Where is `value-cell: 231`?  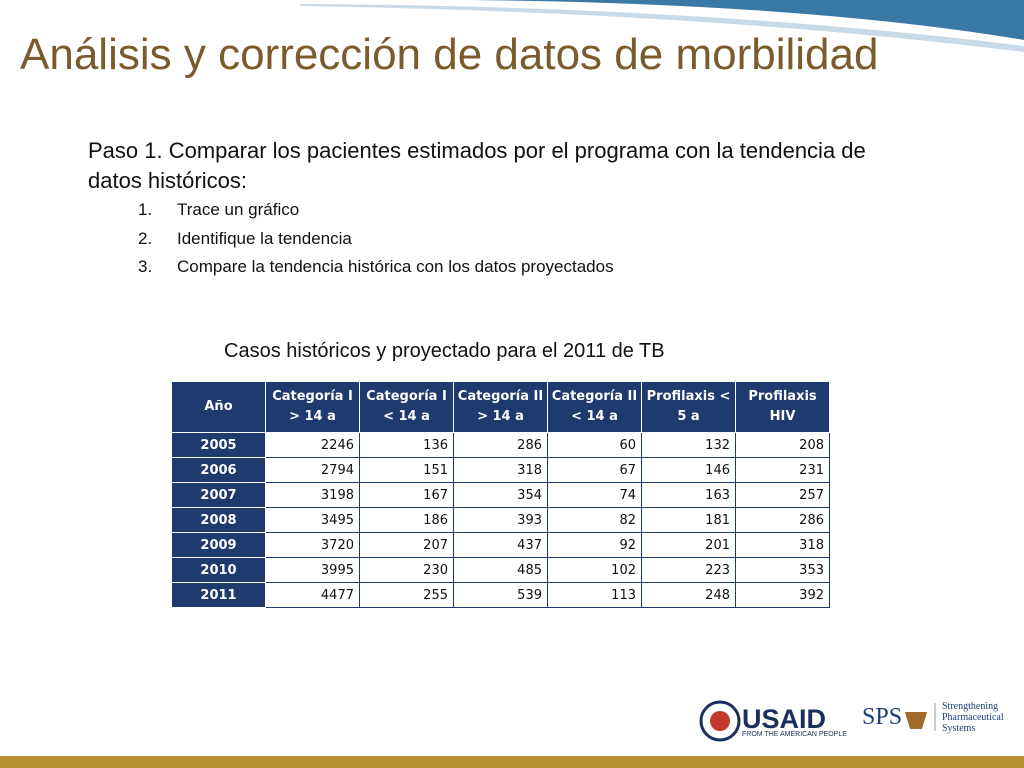 value-cell: 231 is located at coordinates (782, 470).